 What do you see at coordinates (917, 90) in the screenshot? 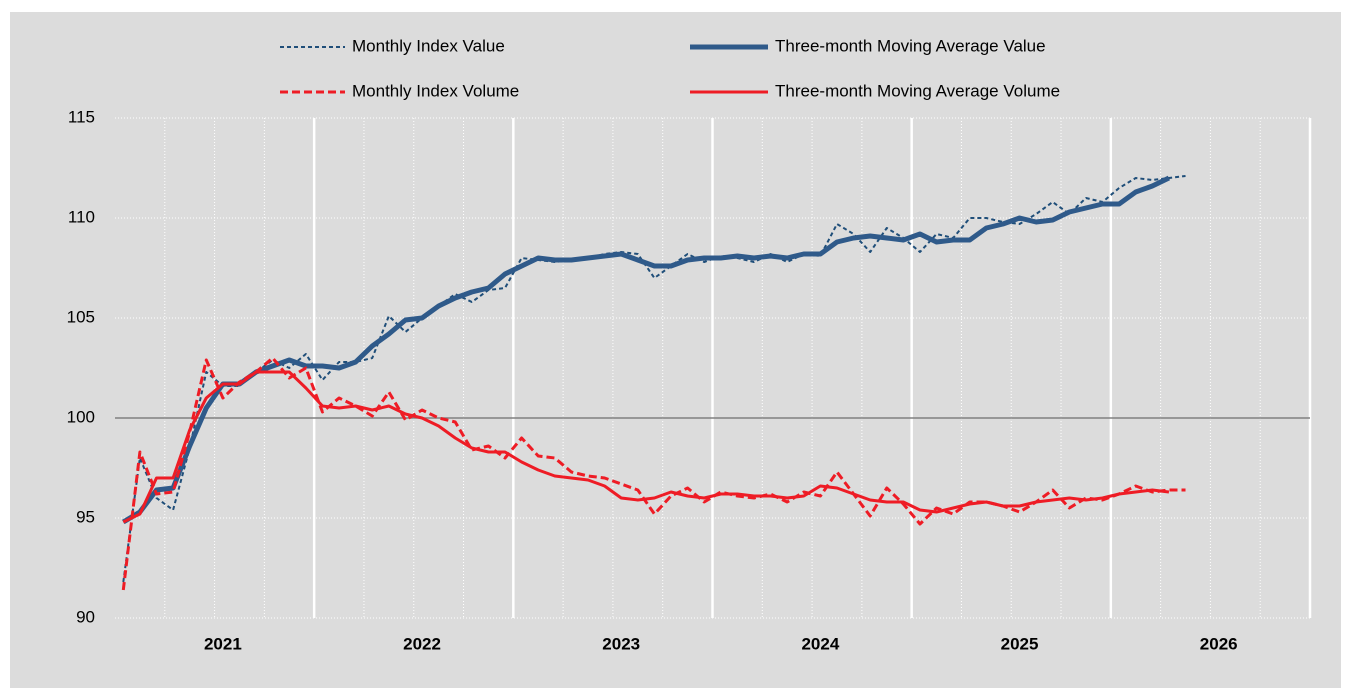
I see `legend-label: Three-month Moving Average Volume` at bounding box center [917, 90].